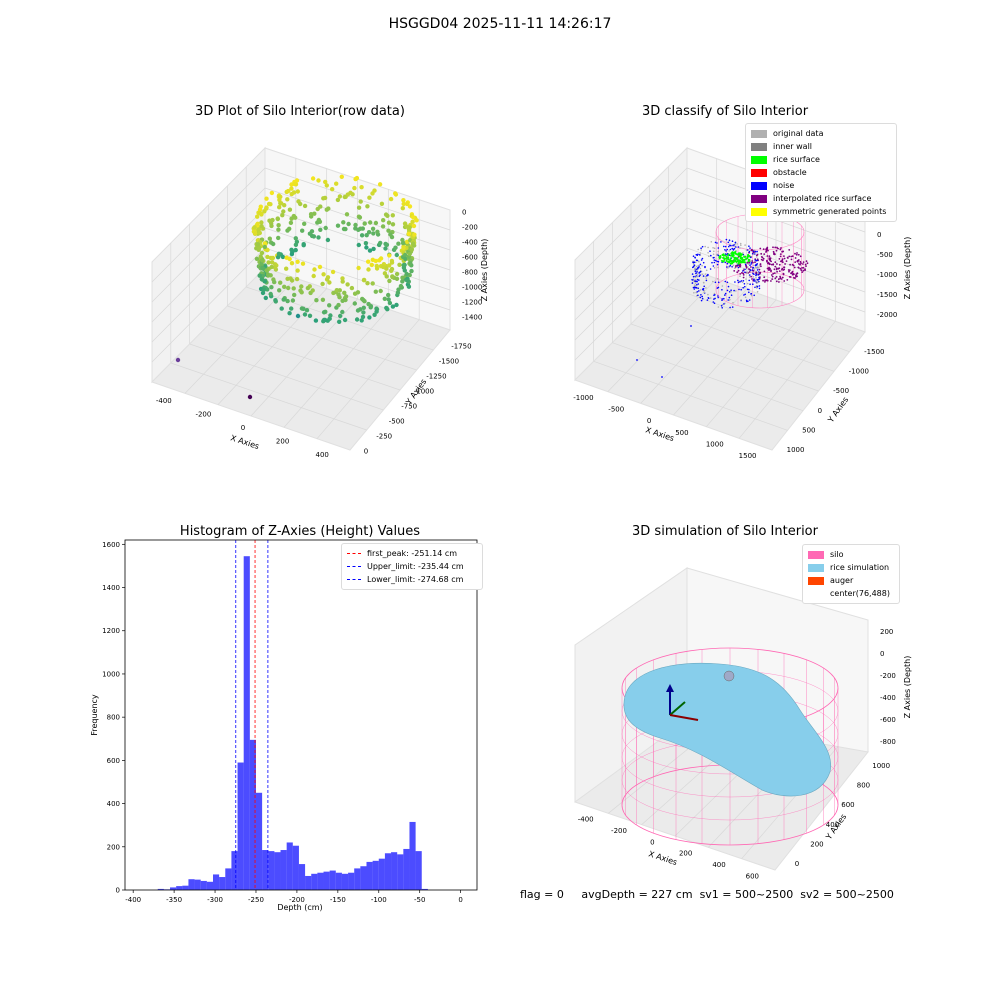 Image resolution: width=1000 pixels, height=1000 pixels. Describe the element at coordinates (299, 907) in the screenshot. I see `hist-xlabel: Depth (cm)` at that location.